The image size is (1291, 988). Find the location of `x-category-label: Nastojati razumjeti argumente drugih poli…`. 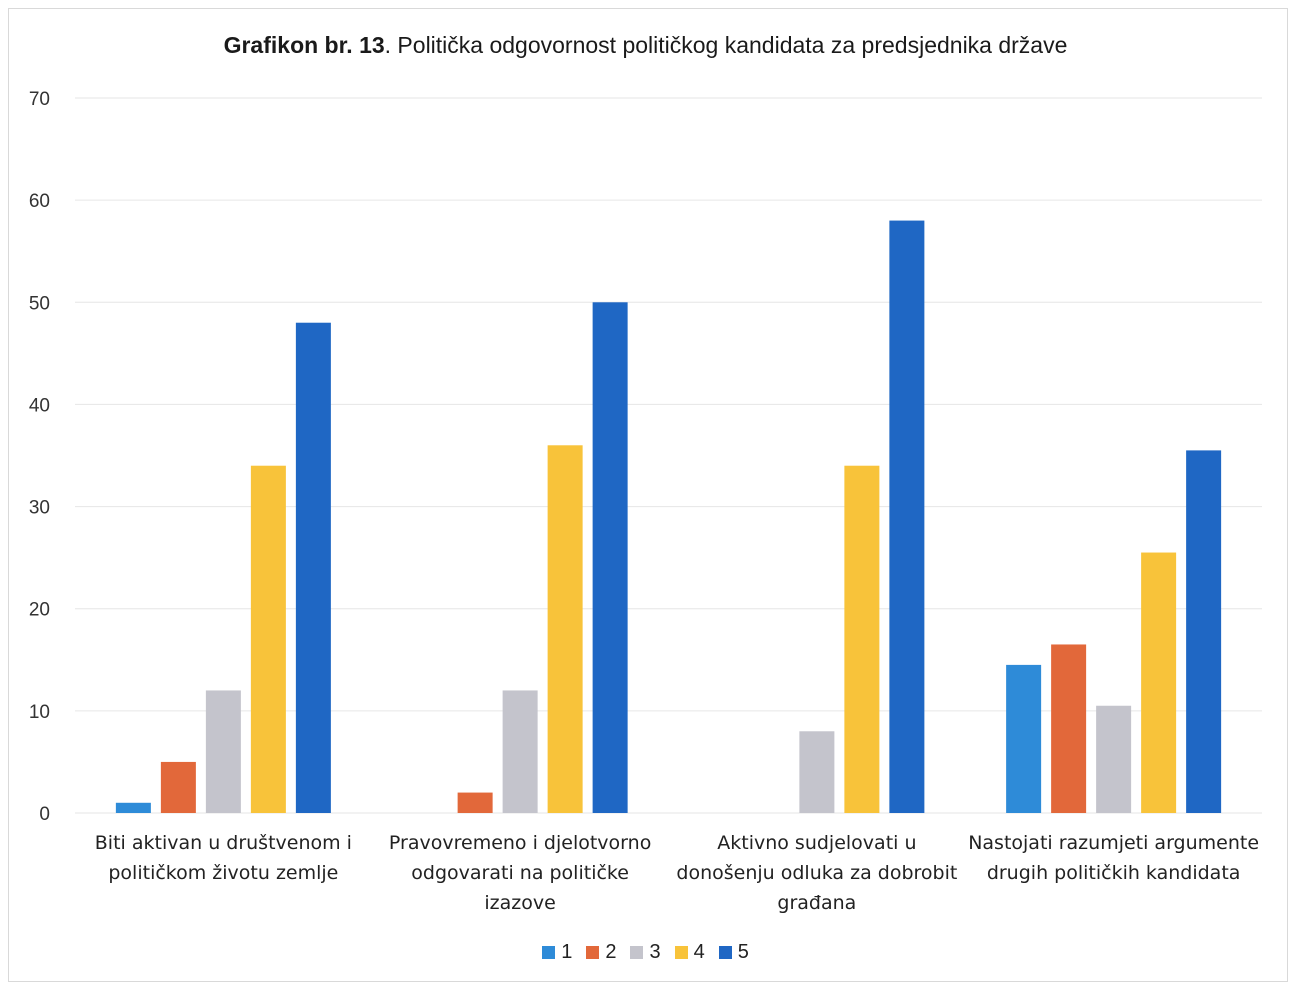

x-category-label: Nastojati razumjeti argumente drugih poli… is located at coordinates (1114, 858).